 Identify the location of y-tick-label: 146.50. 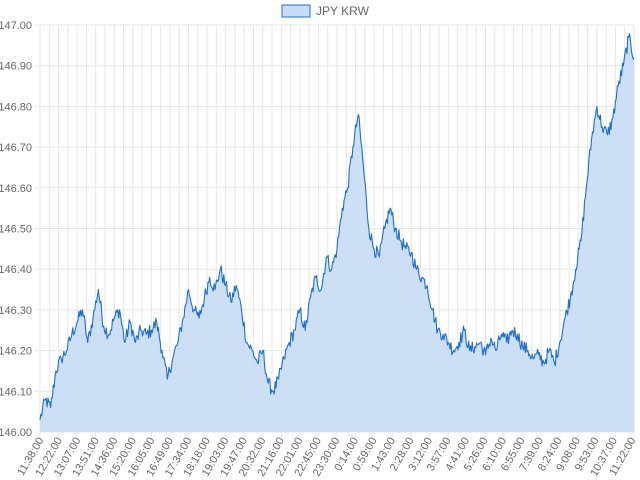
(16, 230).